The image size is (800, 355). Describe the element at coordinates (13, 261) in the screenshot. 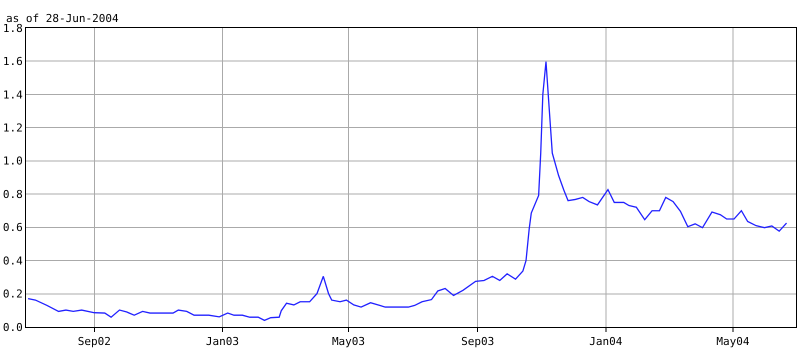

I see `y-tick-label: 0.4` at that location.